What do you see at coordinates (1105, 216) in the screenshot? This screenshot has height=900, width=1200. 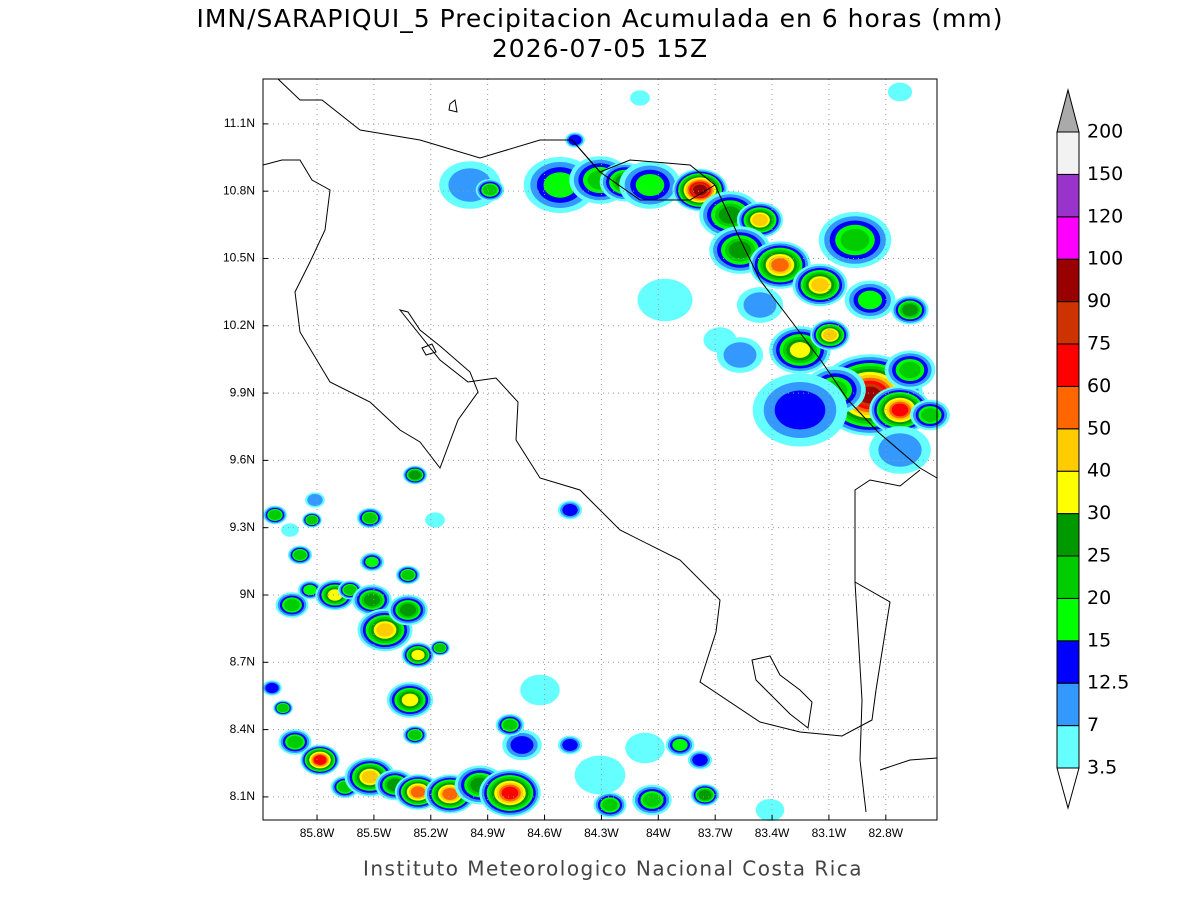 I see `colorbar-label: 120` at bounding box center [1105, 216].